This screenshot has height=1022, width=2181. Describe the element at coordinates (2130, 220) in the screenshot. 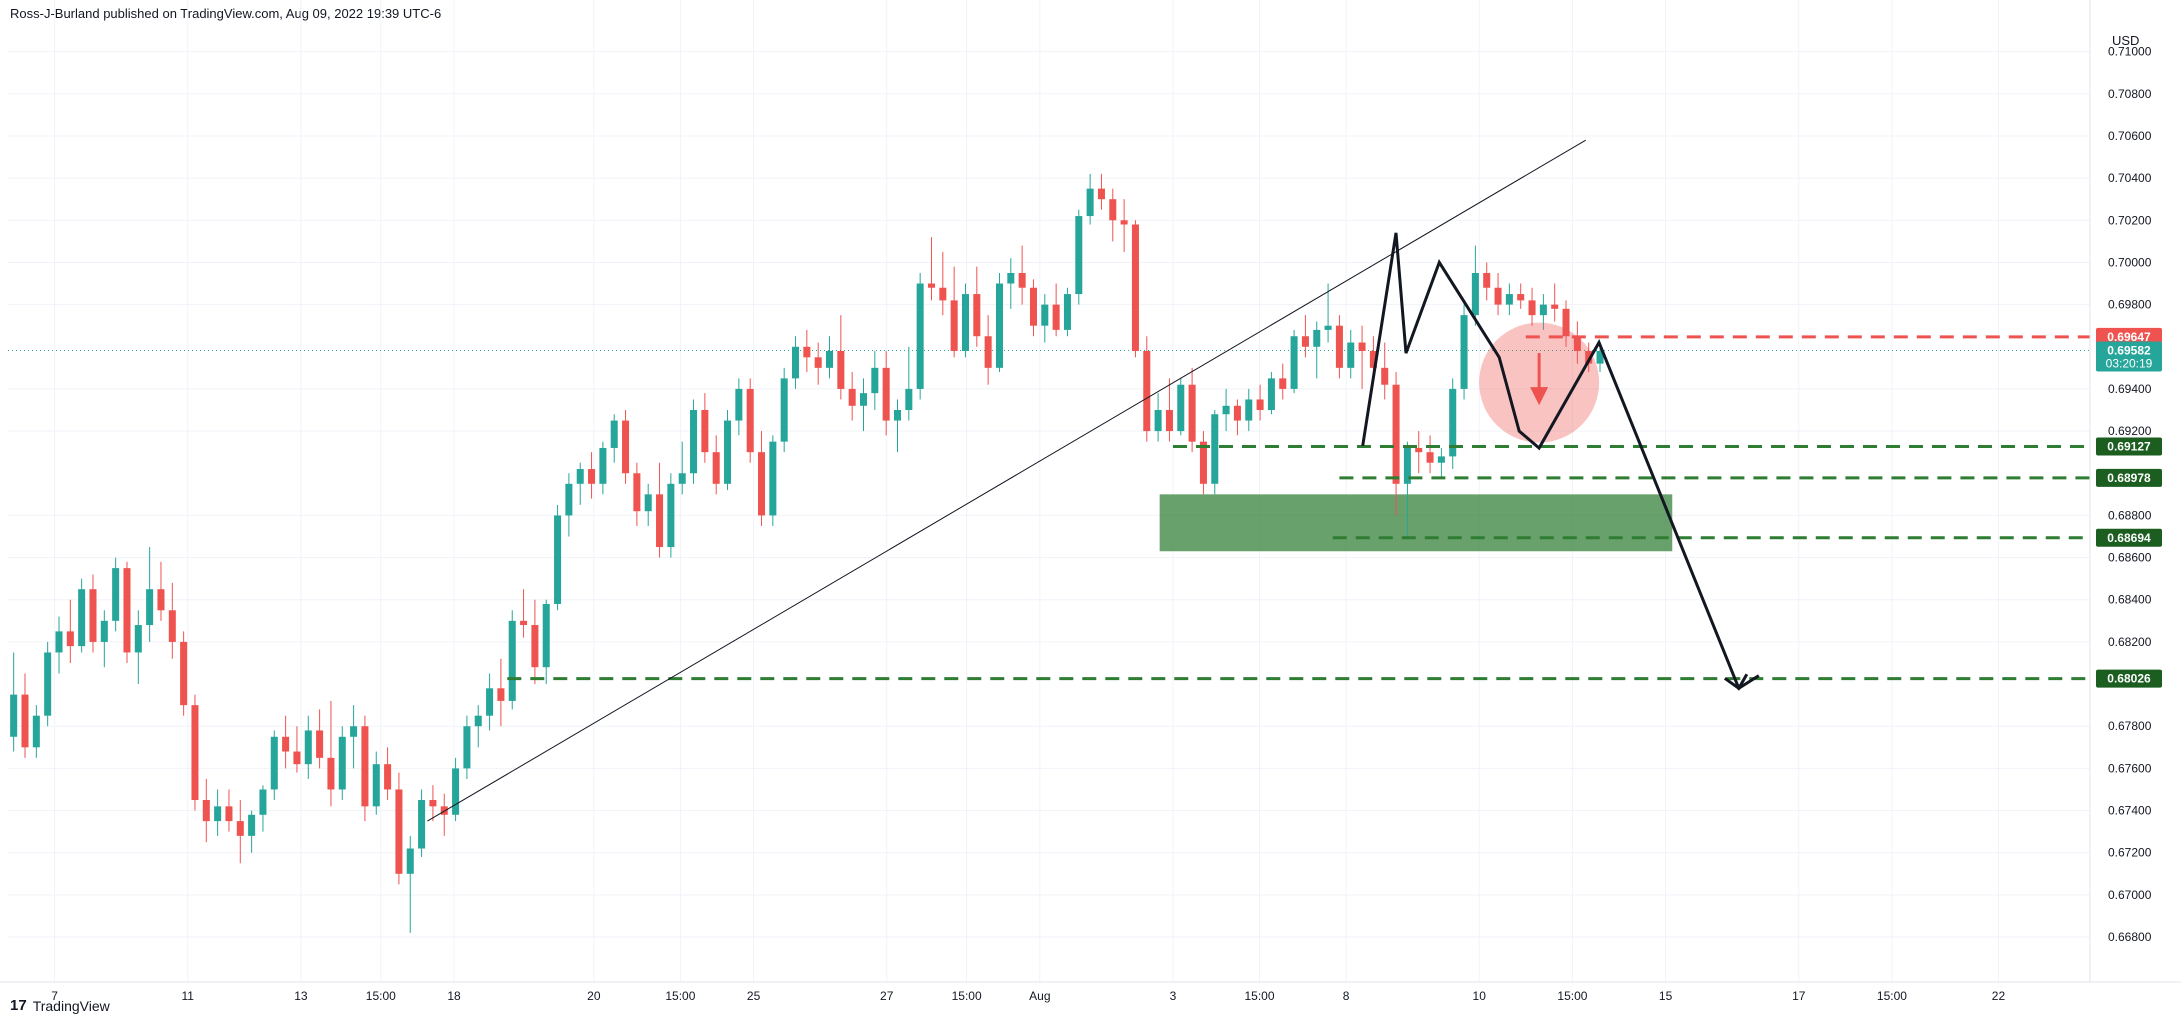

I see `price-tick-label: 0.70200` at that location.